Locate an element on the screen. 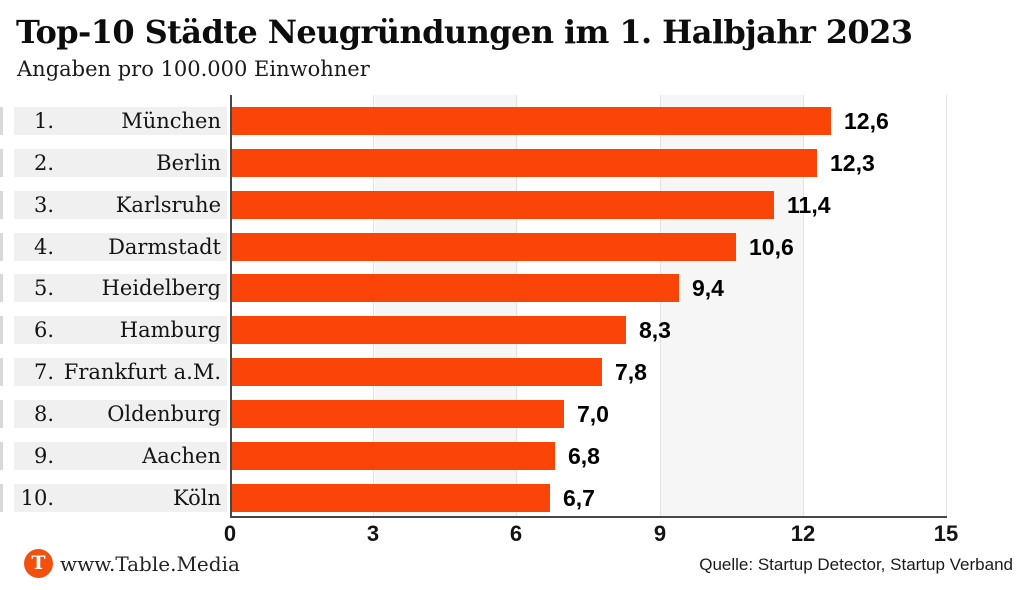  row-rank: 9. is located at coordinates (43, 456).